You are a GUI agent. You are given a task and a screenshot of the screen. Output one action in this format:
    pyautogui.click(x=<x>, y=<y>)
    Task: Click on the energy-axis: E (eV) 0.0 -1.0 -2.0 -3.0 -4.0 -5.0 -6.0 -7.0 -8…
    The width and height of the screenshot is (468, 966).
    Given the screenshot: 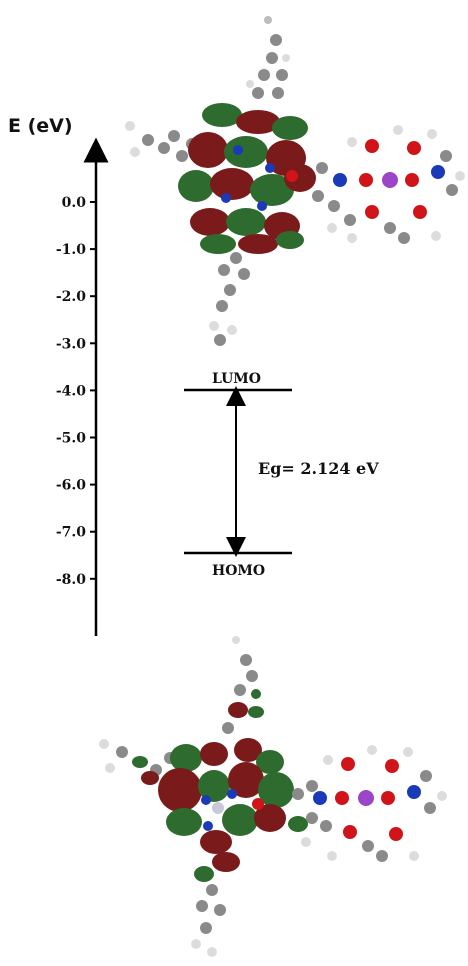 What is the action you would take?
    pyautogui.click(x=58, y=375)
    